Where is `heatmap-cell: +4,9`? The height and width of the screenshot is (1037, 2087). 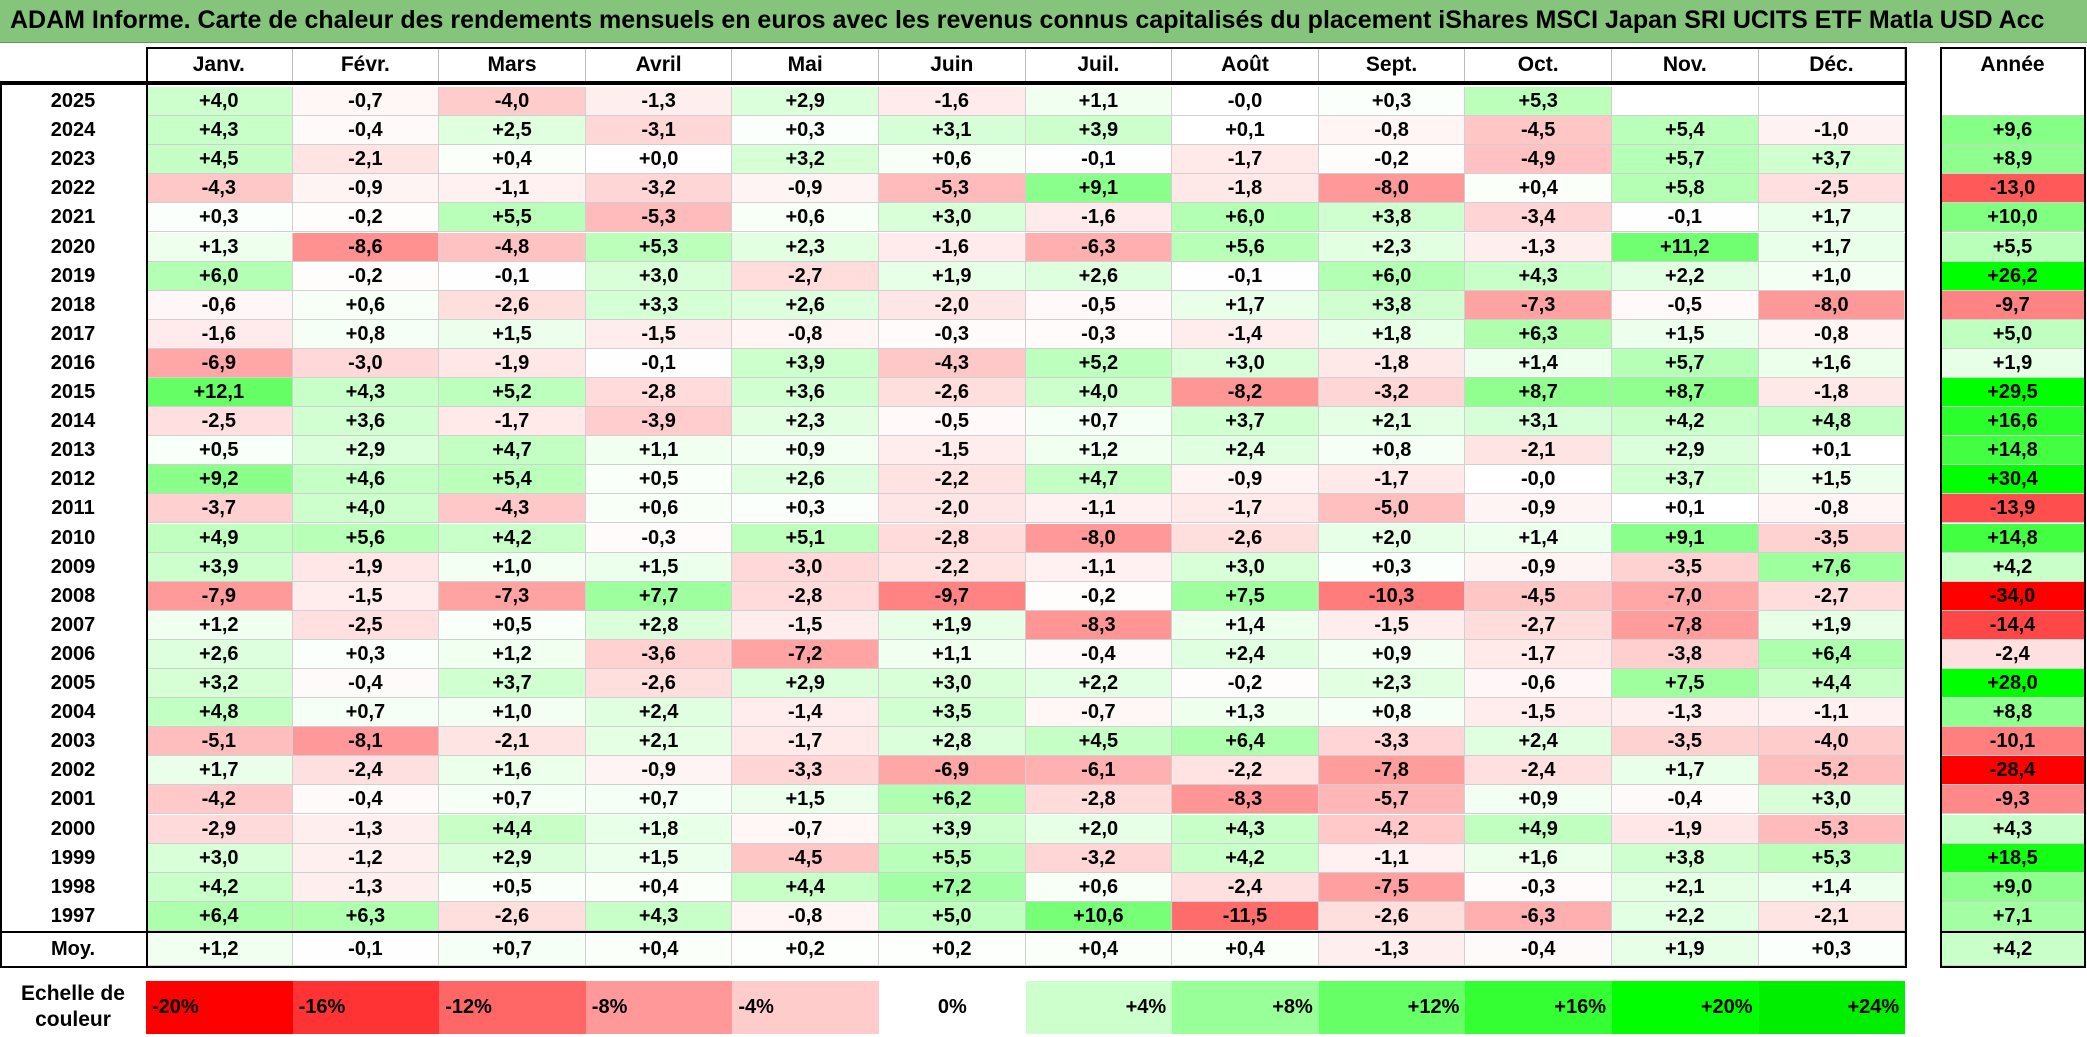 heatmap-cell: +4,9 is located at coordinates (1538, 829).